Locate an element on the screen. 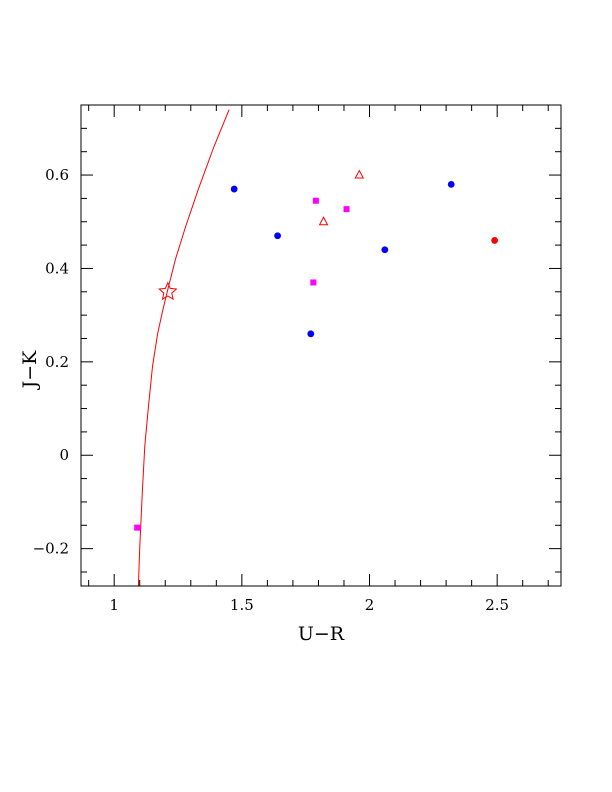  y-tick-label: −0.2 is located at coordinates (51, 549).